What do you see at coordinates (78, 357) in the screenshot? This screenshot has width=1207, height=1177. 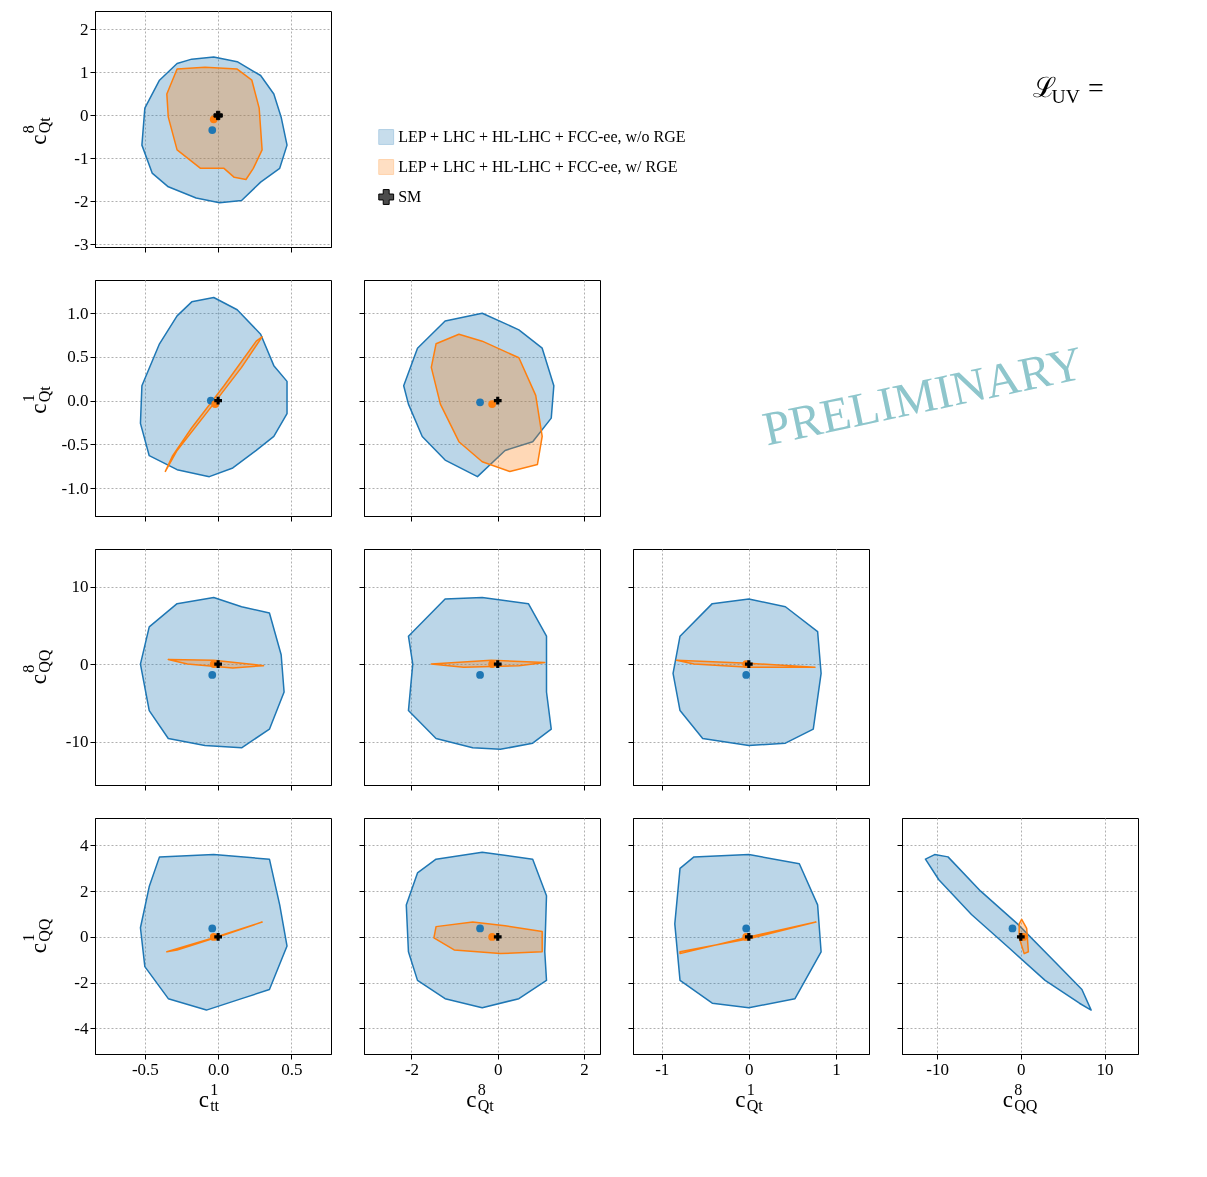 I see `y-tick-label: 0.5` at bounding box center [78, 357].